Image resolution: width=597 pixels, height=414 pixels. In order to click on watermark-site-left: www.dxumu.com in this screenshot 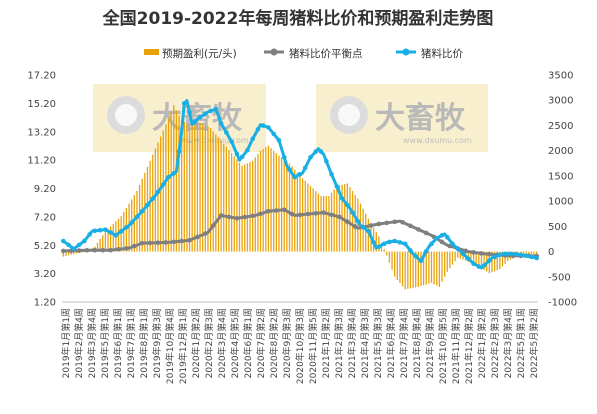, I will do `click(214, 140)`.